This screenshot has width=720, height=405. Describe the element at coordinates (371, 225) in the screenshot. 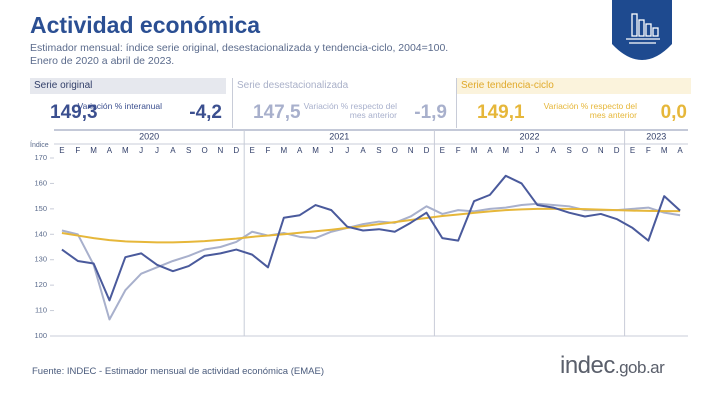

I see `series-line` at that location.